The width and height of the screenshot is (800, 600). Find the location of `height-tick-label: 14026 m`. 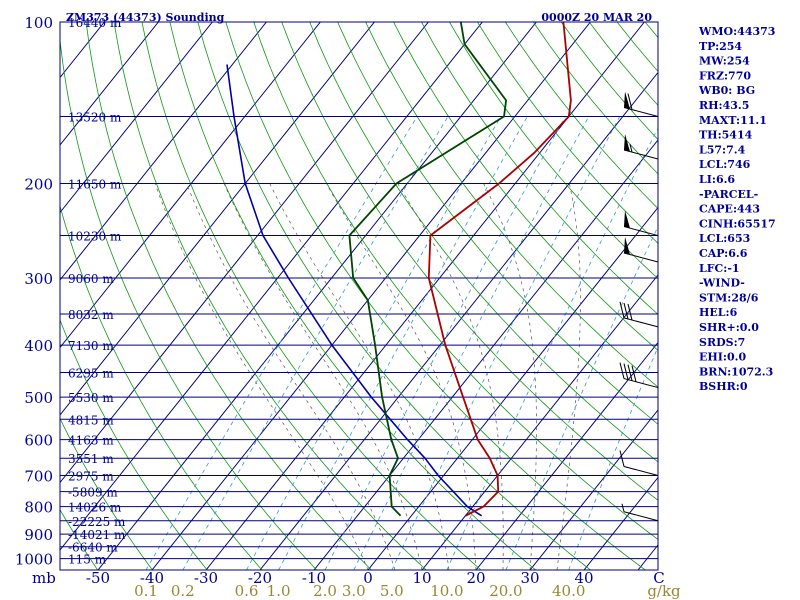

height-tick-label: 14026 m is located at coordinates (95, 508).